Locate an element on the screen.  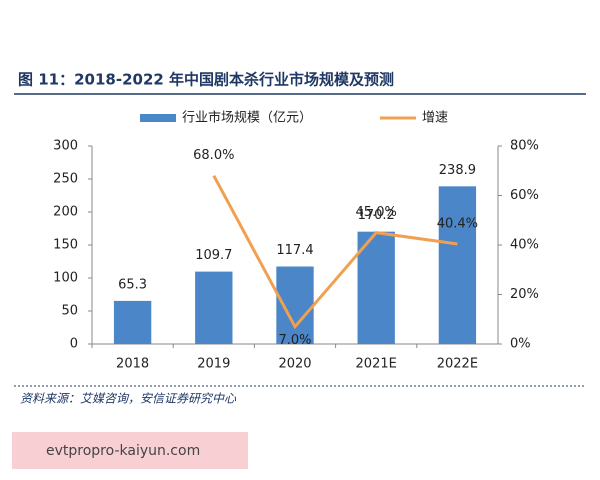
y-tick-label: 300 is located at coordinates (65, 146).